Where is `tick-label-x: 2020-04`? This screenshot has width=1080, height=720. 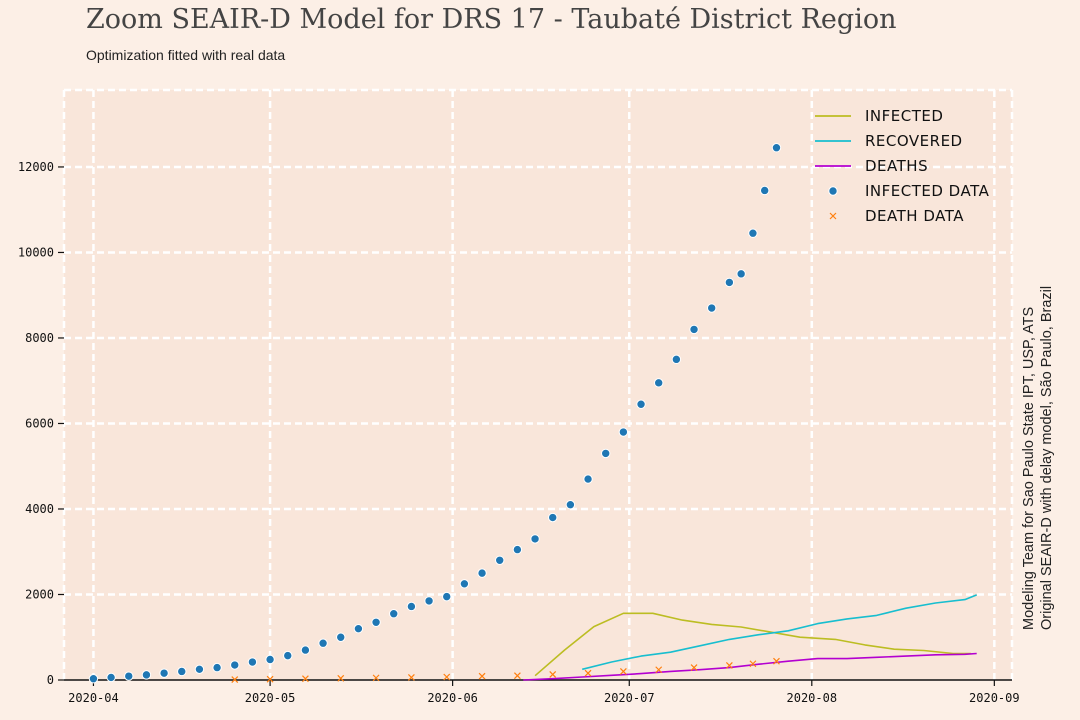 tick-label-x: 2020-04 is located at coordinates (93, 698).